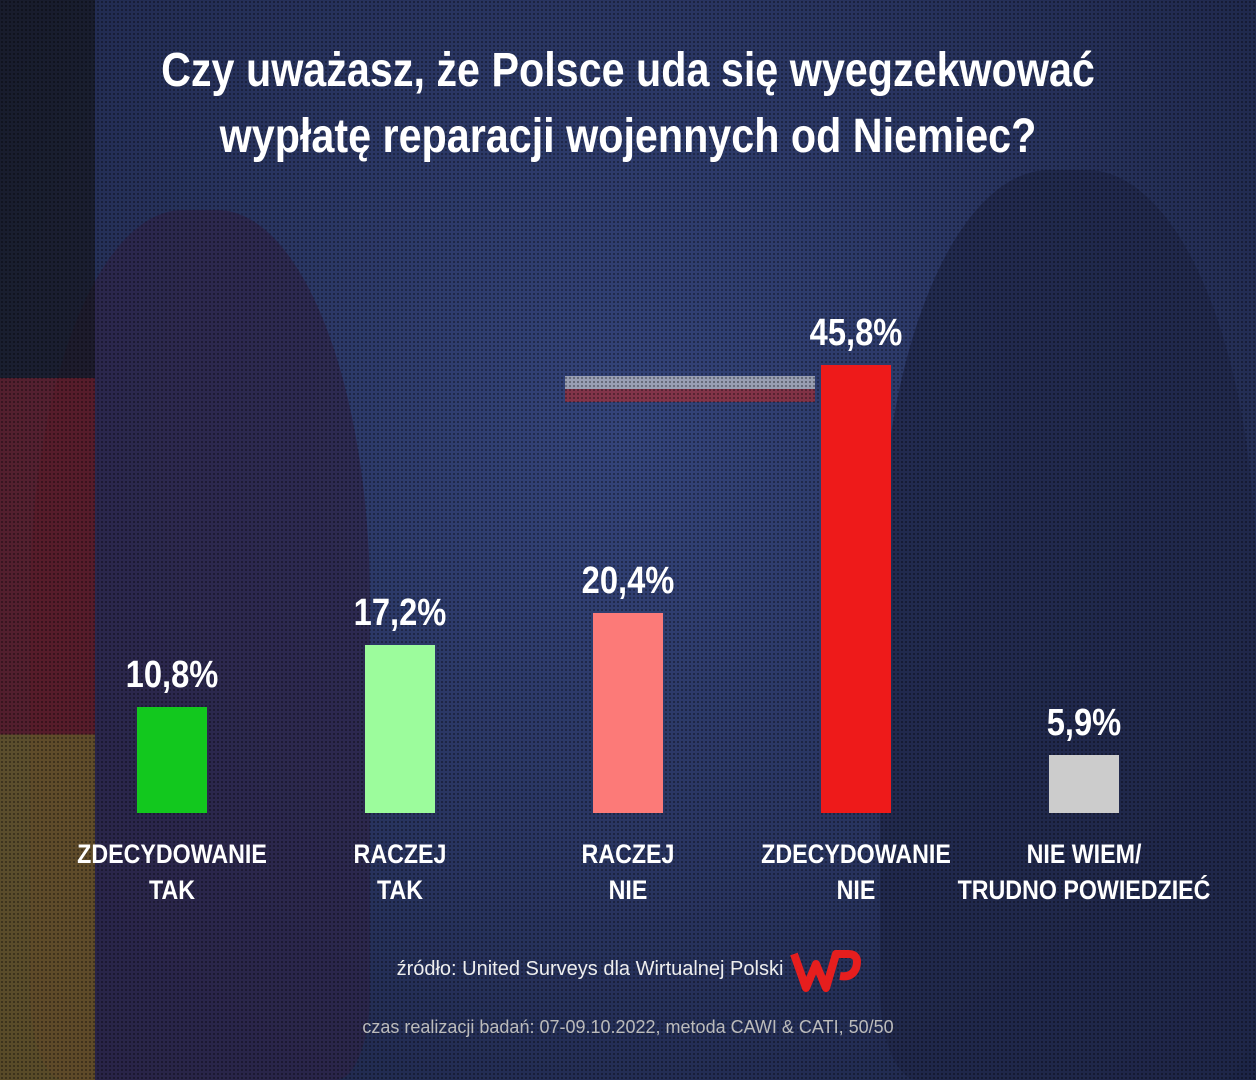 The width and height of the screenshot is (1256, 1080). Describe the element at coordinates (1084, 872) in the screenshot. I see `category-label: NIE WIEM/ TRUDNO POWIEDZIEĆ` at that location.